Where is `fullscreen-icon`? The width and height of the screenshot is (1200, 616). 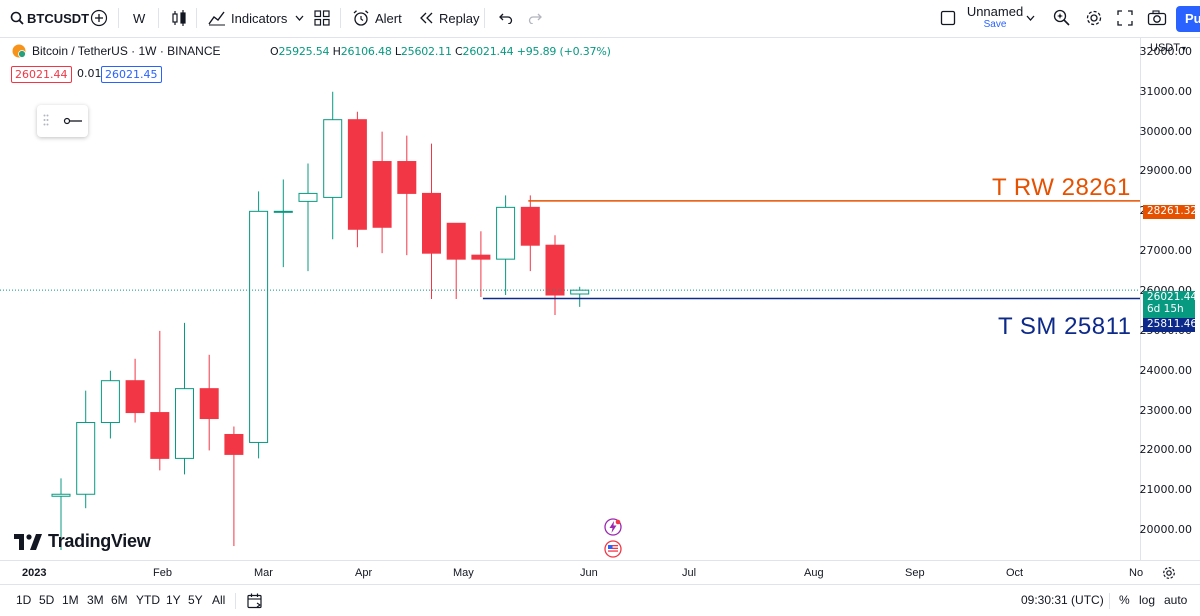 fullscreen-icon is located at coordinates (1125, 18).